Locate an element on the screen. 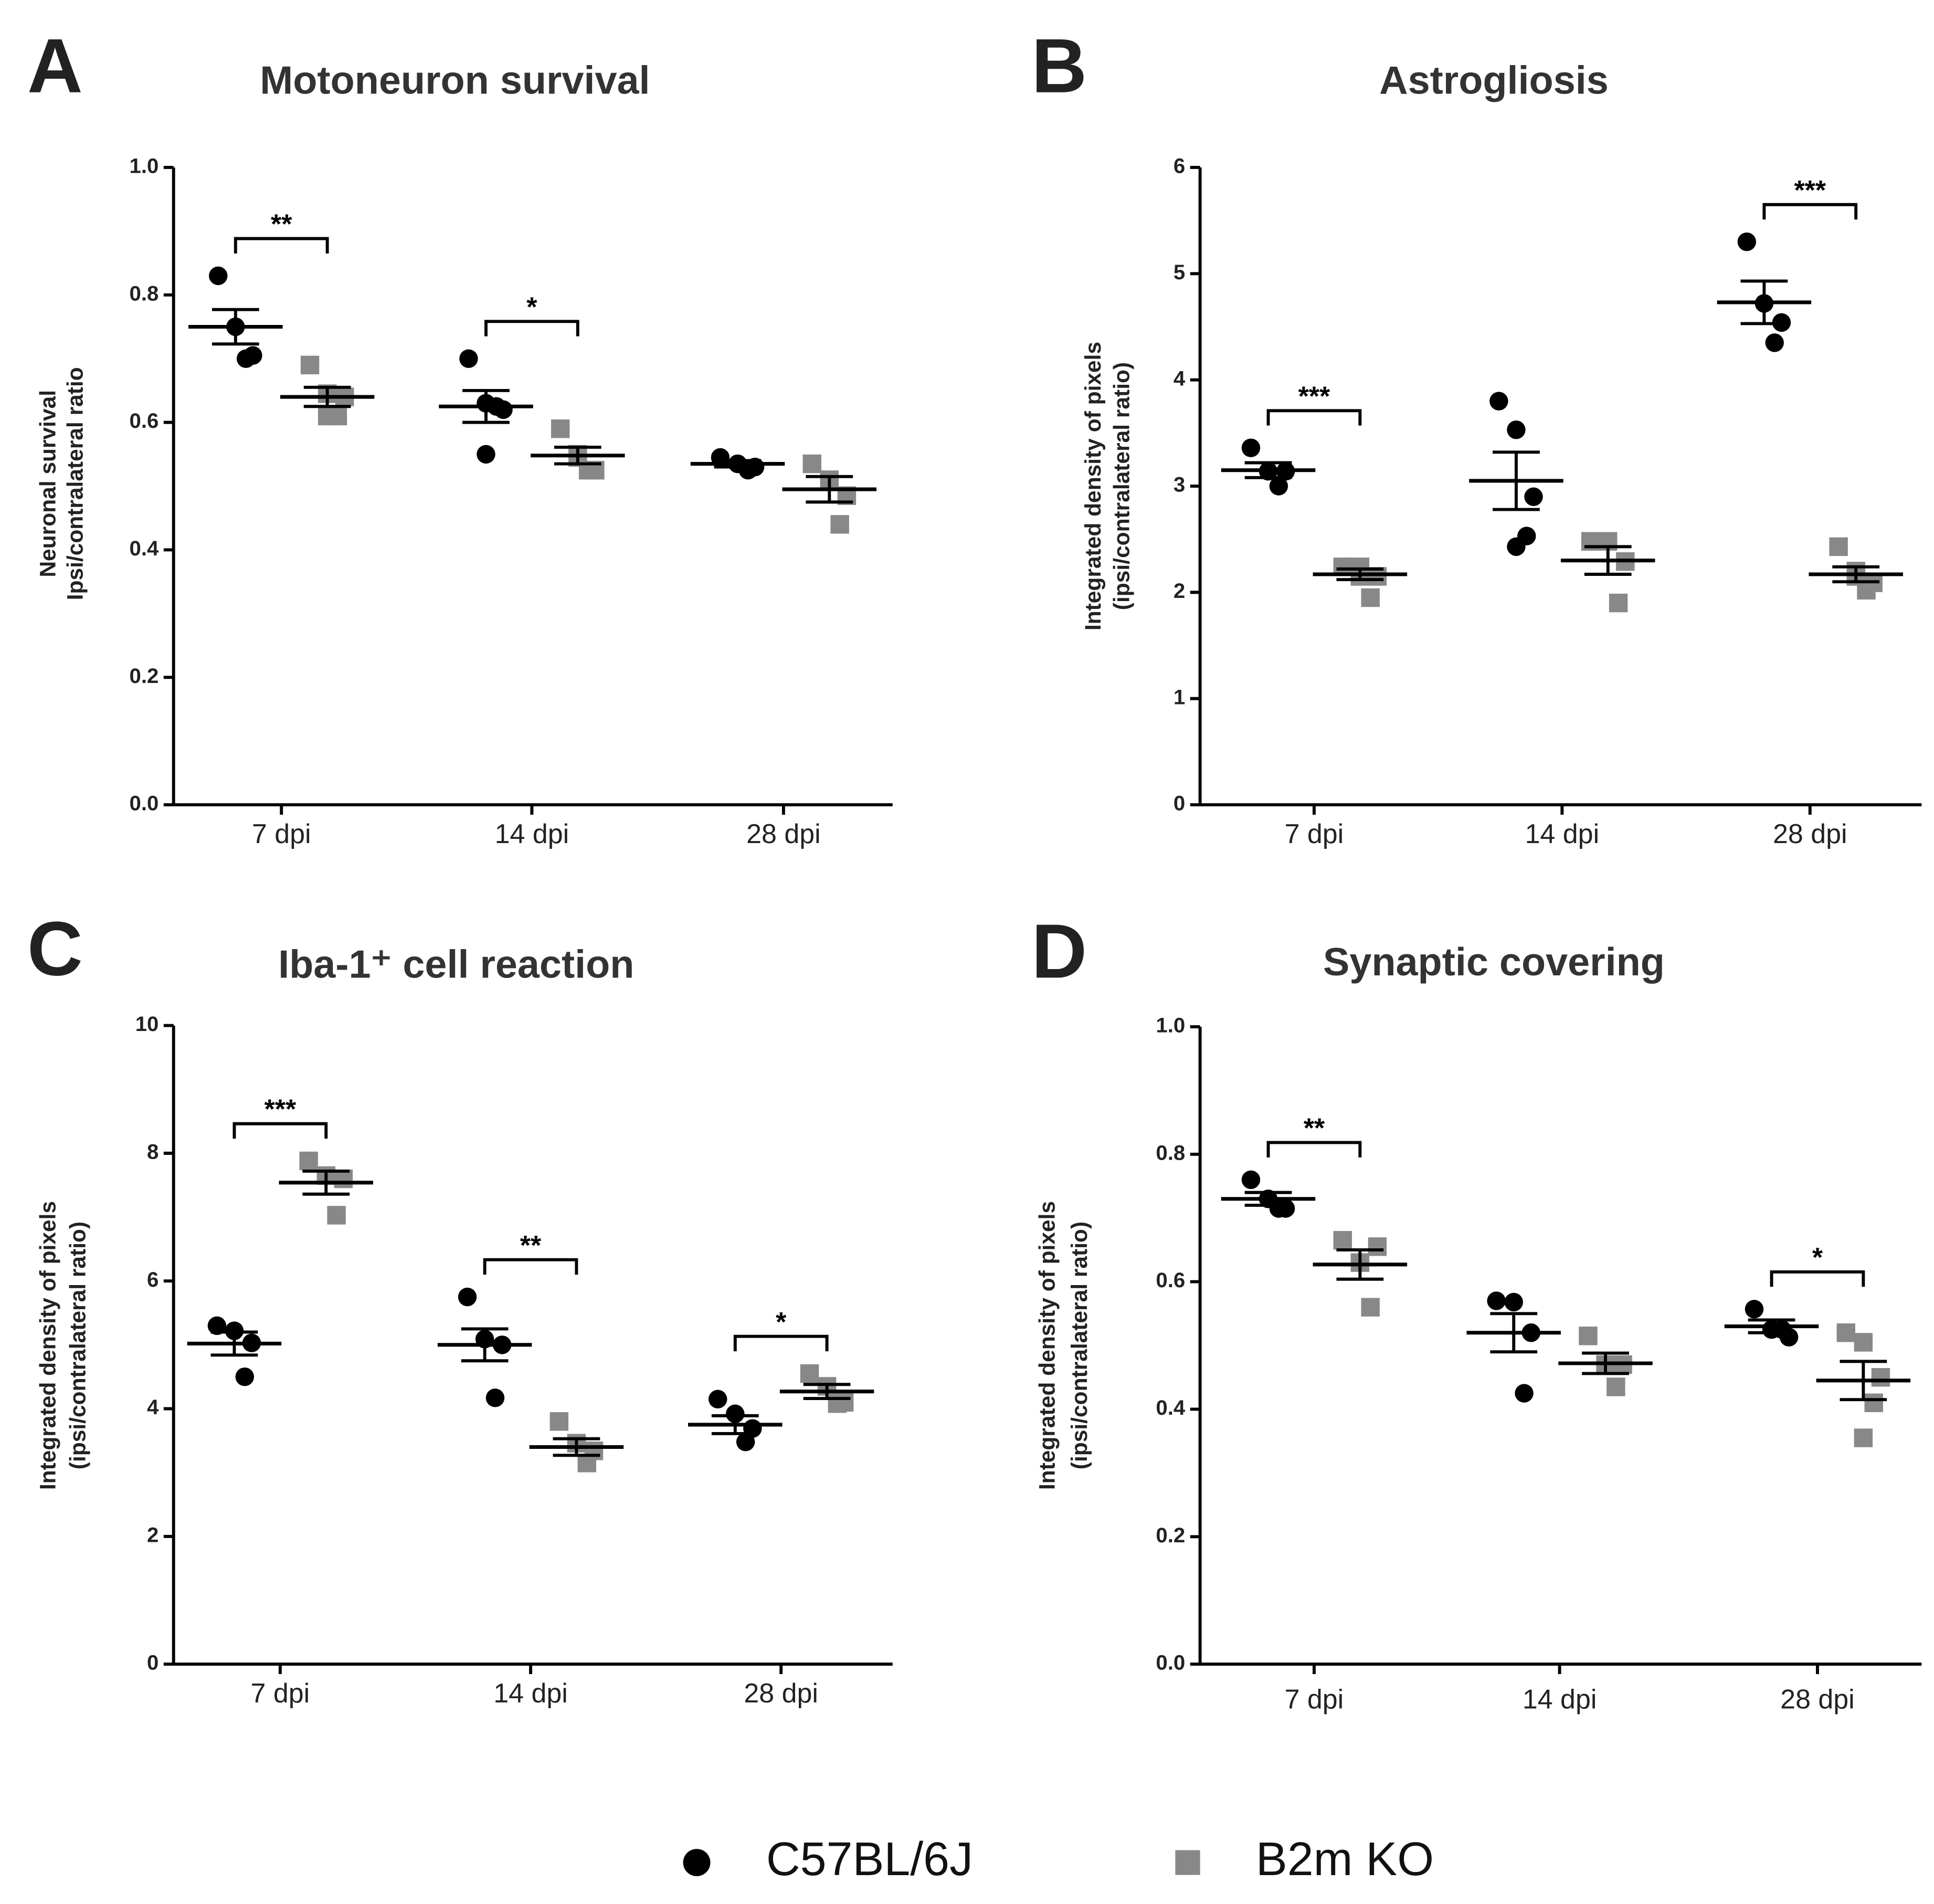 The height and width of the screenshot is (1904, 1934). panel-label: B is located at coordinates (1059, 66).